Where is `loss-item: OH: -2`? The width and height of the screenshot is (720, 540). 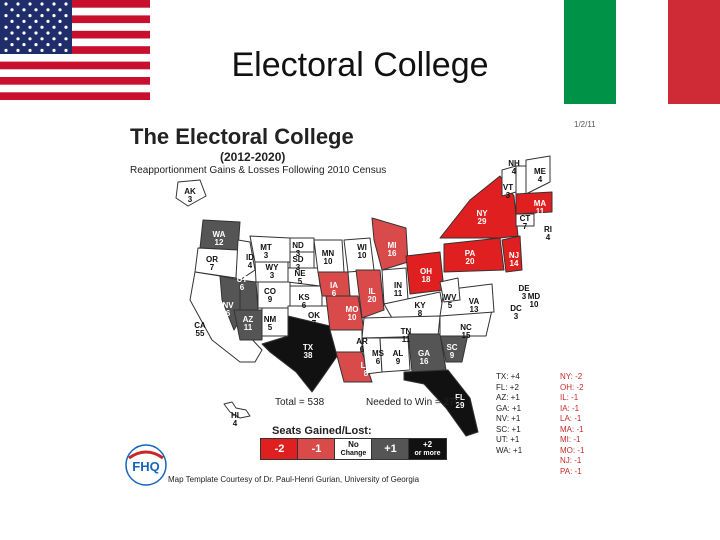
loss-item: OH: -2 is located at coordinates (572, 387).